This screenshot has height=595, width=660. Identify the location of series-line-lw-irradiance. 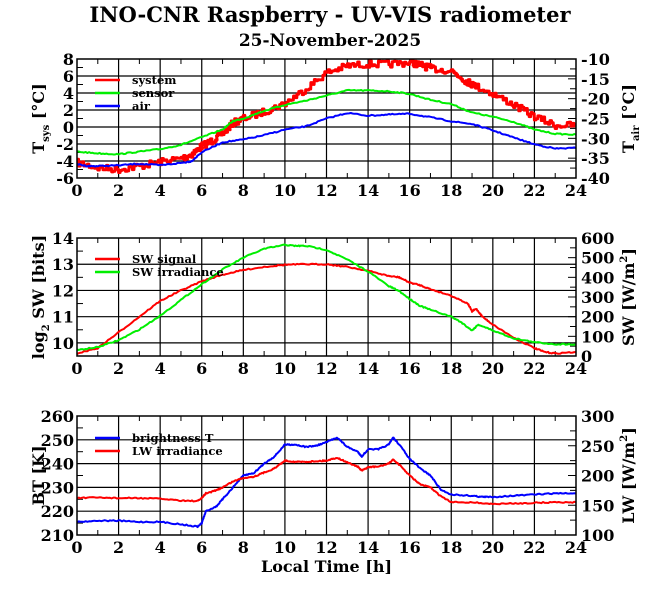
(326, 481).